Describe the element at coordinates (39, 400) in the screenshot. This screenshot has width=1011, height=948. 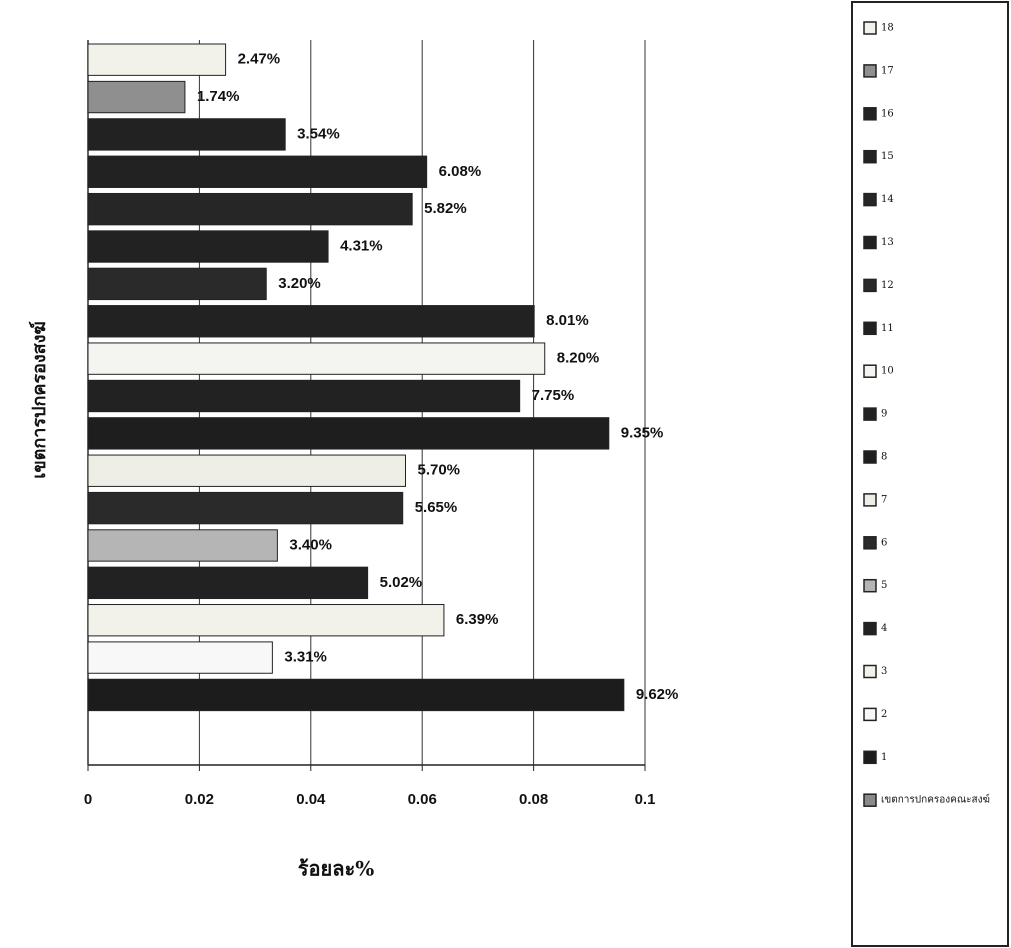
I see `y-axis-label: เขตการปกครองสงฆ์` at that location.